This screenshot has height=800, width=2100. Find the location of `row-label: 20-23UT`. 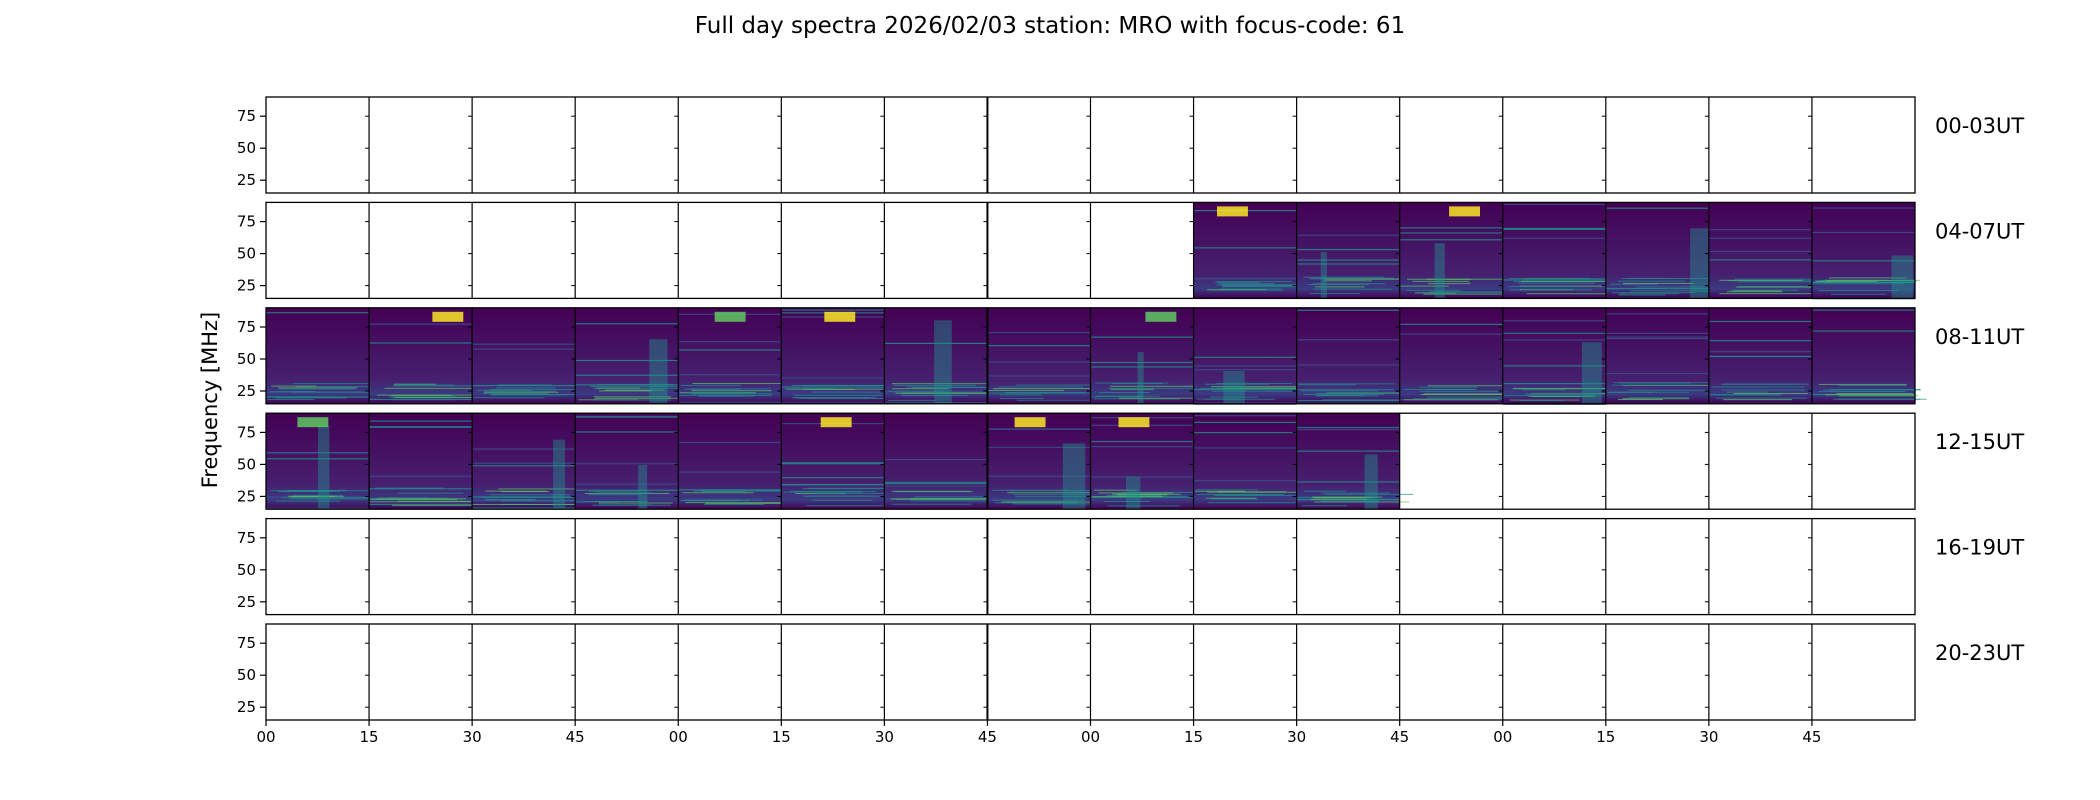

row-label: 20-23UT is located at coordinates (1979, 653).